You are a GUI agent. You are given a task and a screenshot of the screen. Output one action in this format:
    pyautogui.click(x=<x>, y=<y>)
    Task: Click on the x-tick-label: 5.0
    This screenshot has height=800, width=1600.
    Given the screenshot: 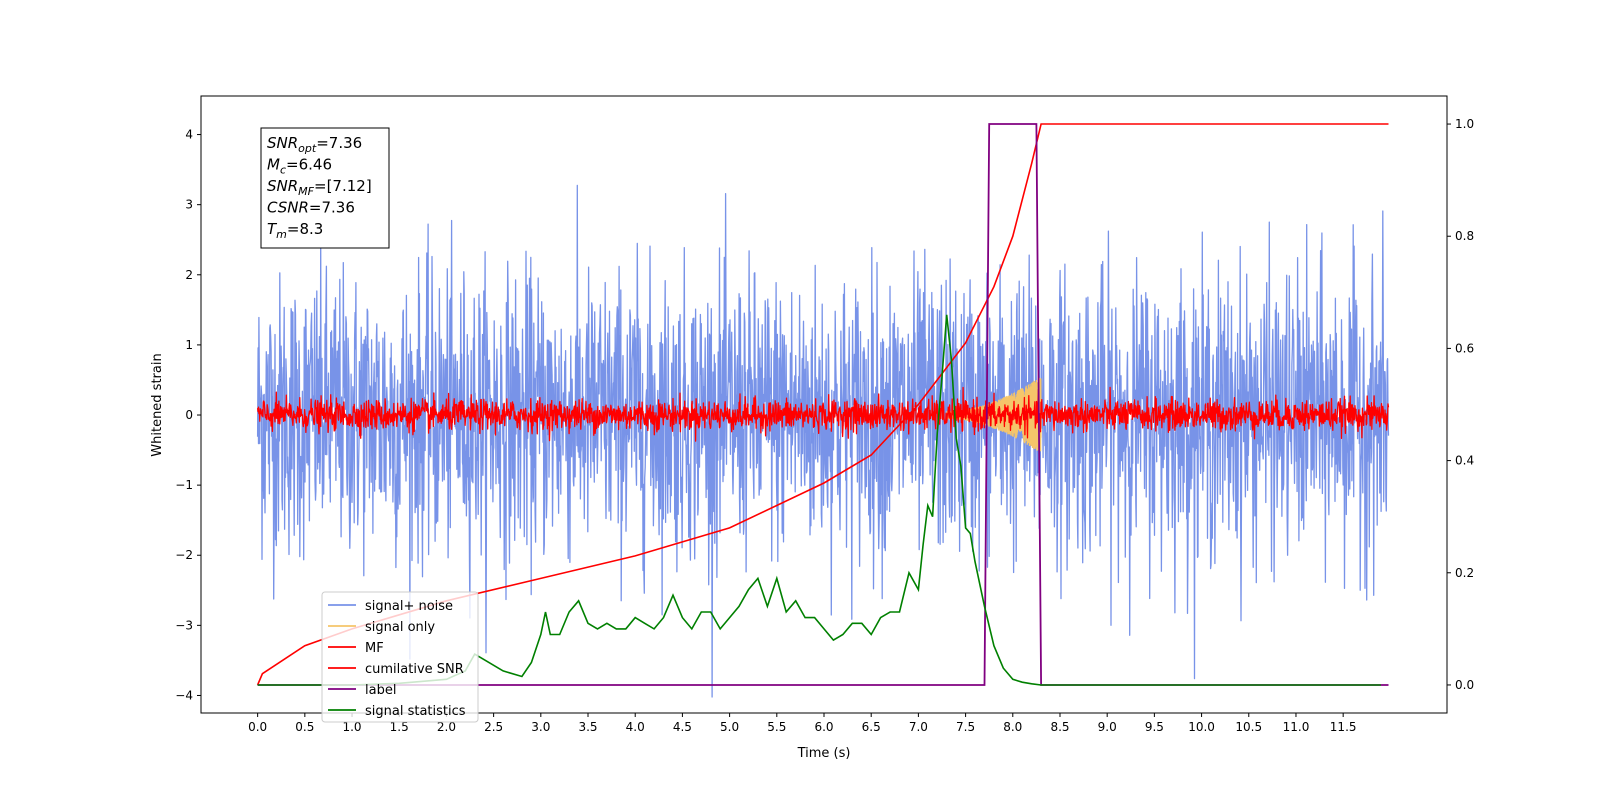 What is the action you would take?
    pyautogui.click(x=729, y=727)
    